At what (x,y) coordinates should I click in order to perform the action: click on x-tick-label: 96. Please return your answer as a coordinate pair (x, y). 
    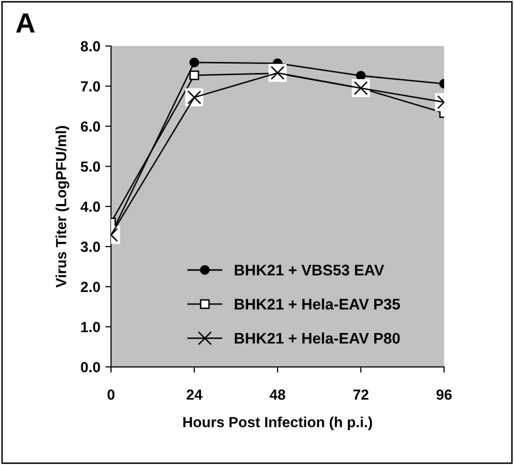
    Looking at the image, I should click on (444, 394).